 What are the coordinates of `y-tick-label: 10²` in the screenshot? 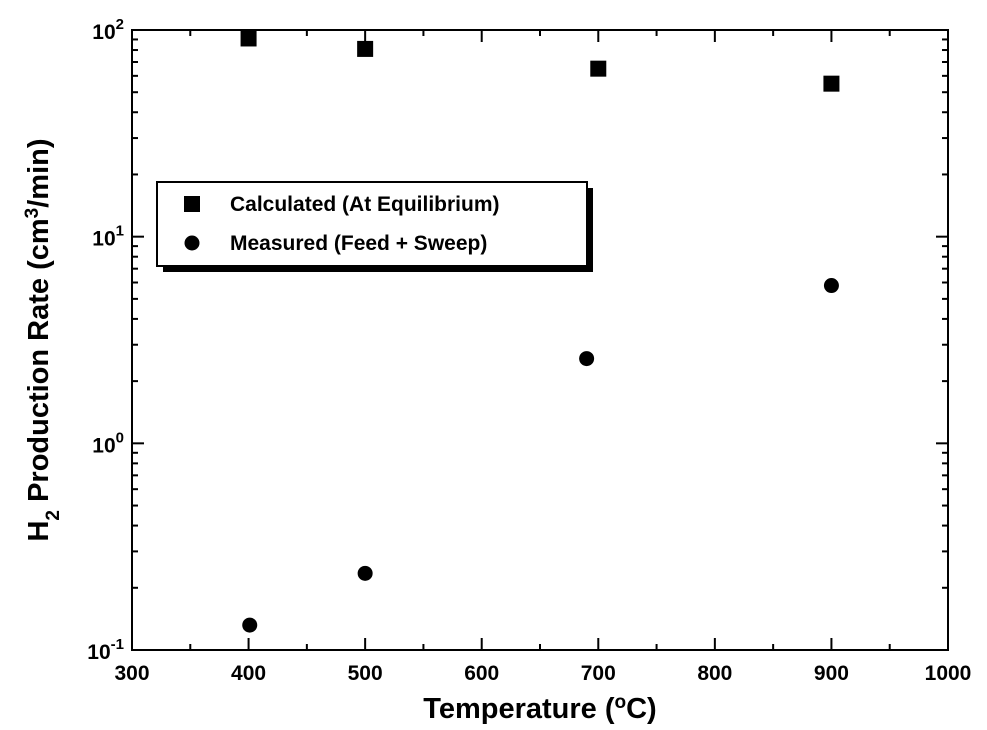 It's located at (108, 30).